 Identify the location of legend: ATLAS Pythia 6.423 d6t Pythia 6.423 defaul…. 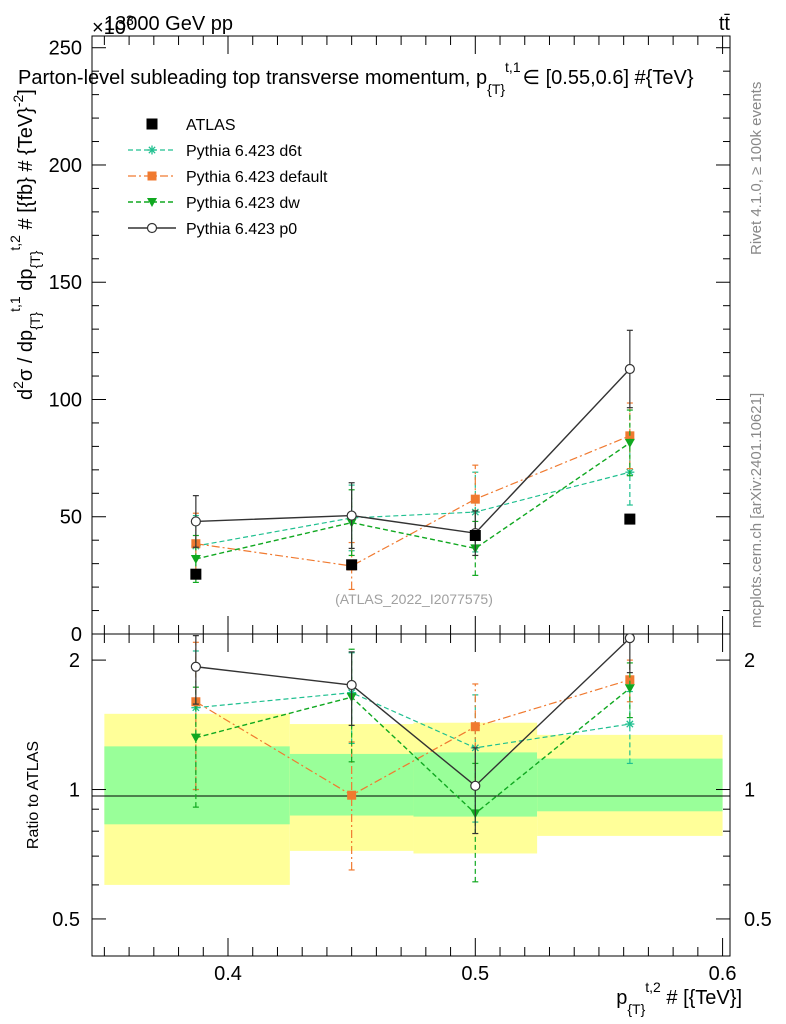
(228, 177).